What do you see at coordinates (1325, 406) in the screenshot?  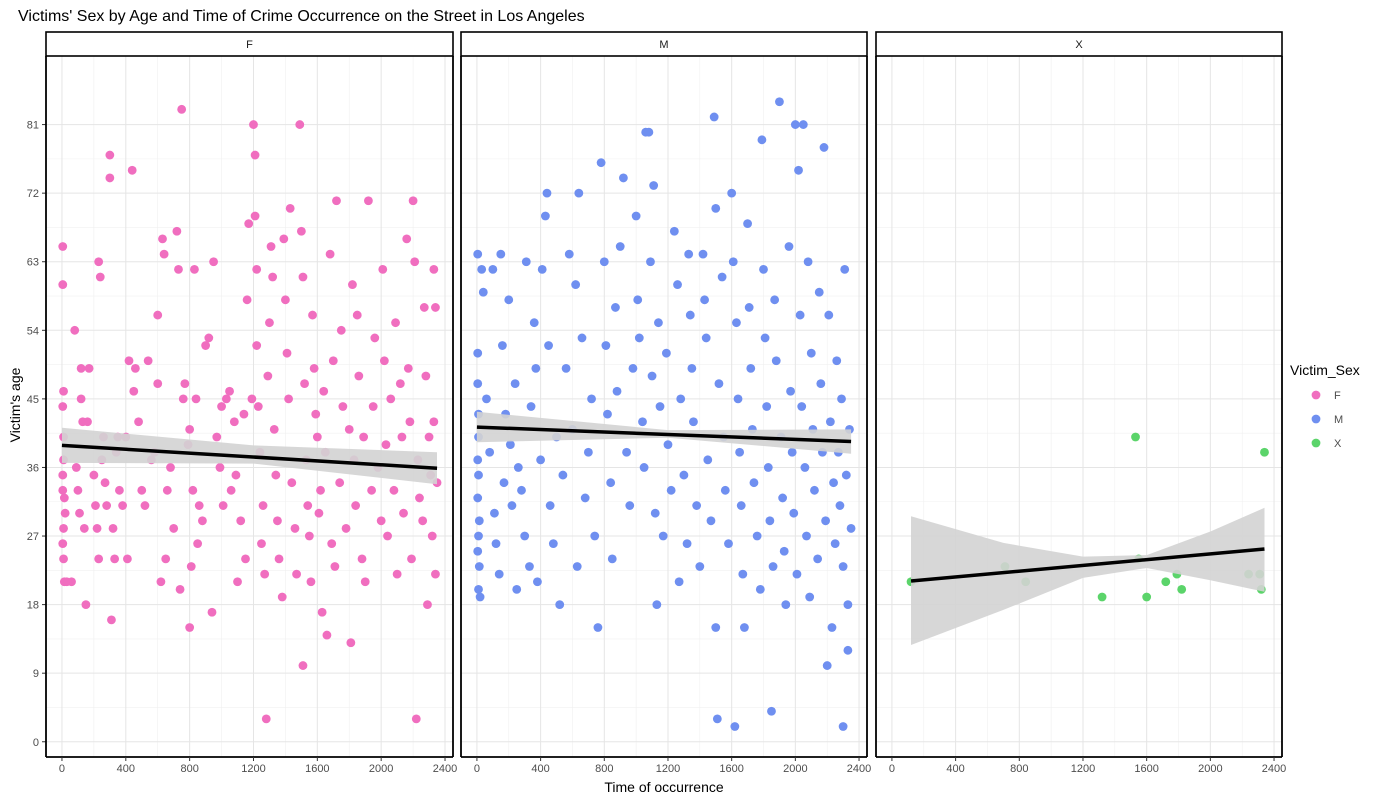 I see `legend: Victim_Sex FMX` at bounding box center [1325, 406].